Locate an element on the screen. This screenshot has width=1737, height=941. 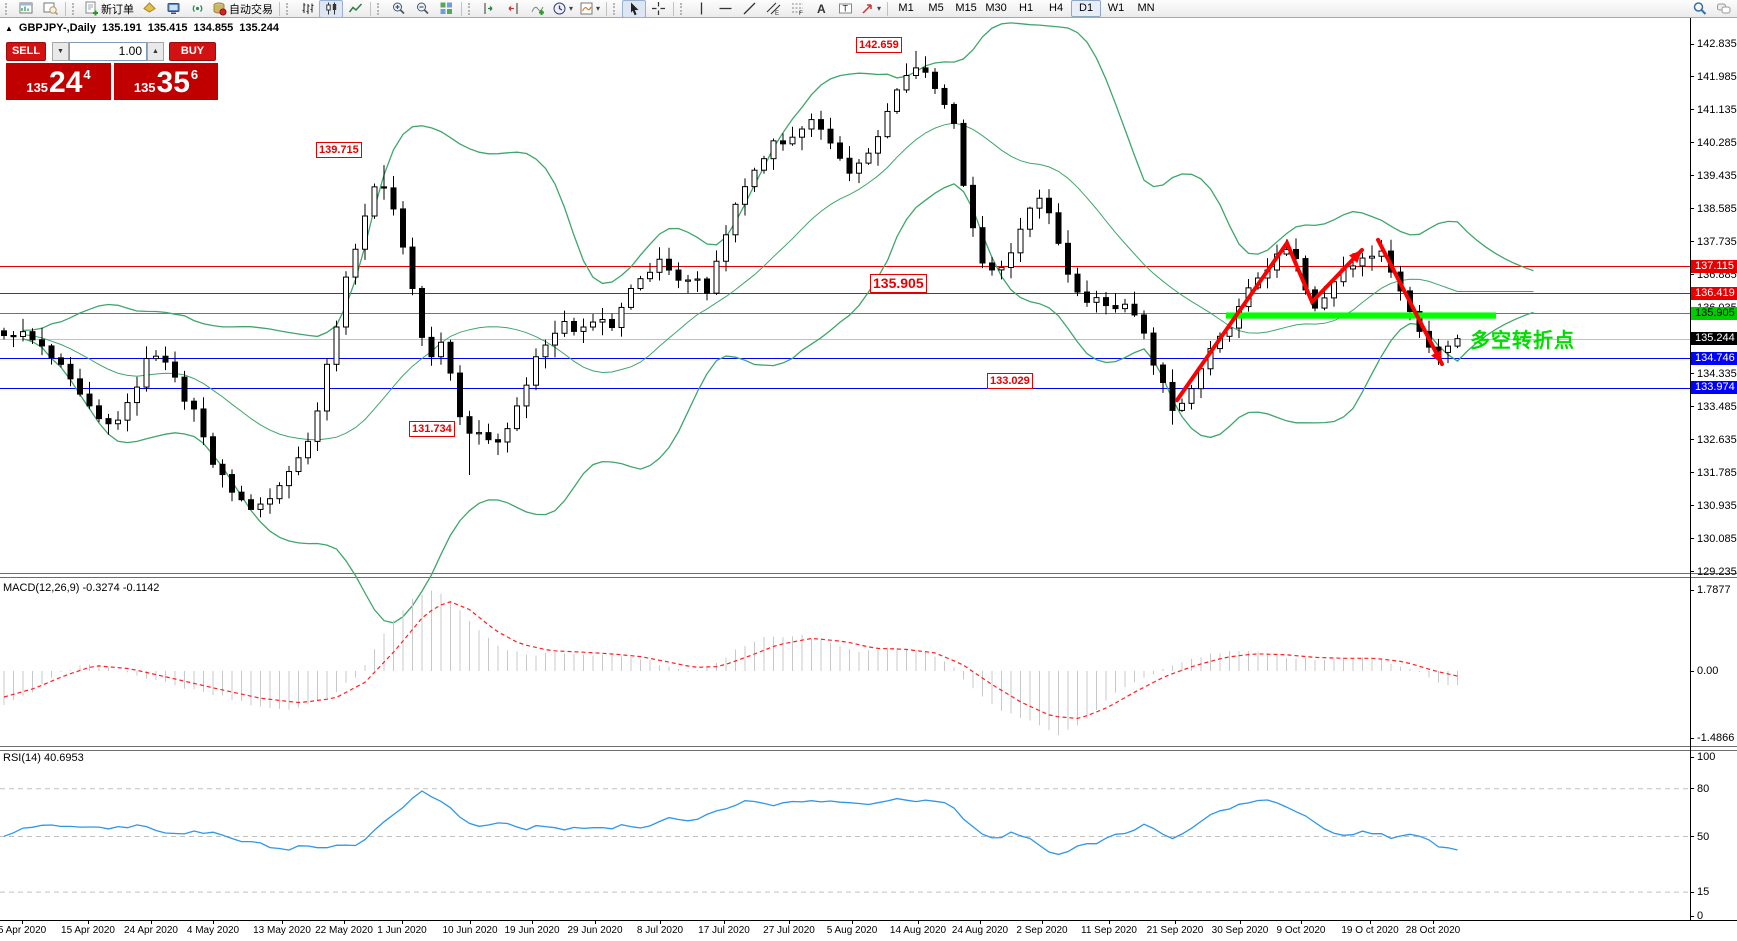
channel-button: E is located at coordinates (773, 9).